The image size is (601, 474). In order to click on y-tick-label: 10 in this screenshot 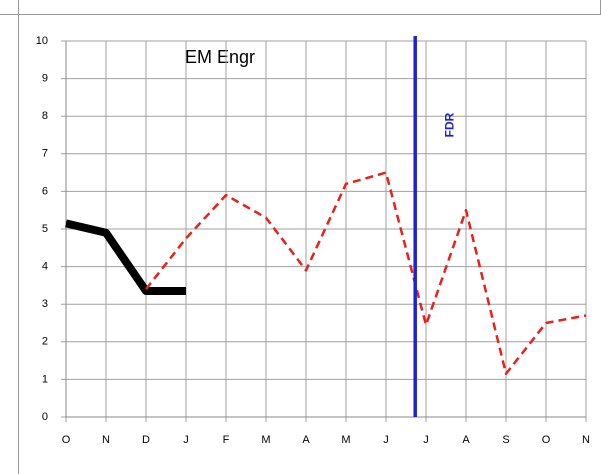, I will do `click(42, 41)`.